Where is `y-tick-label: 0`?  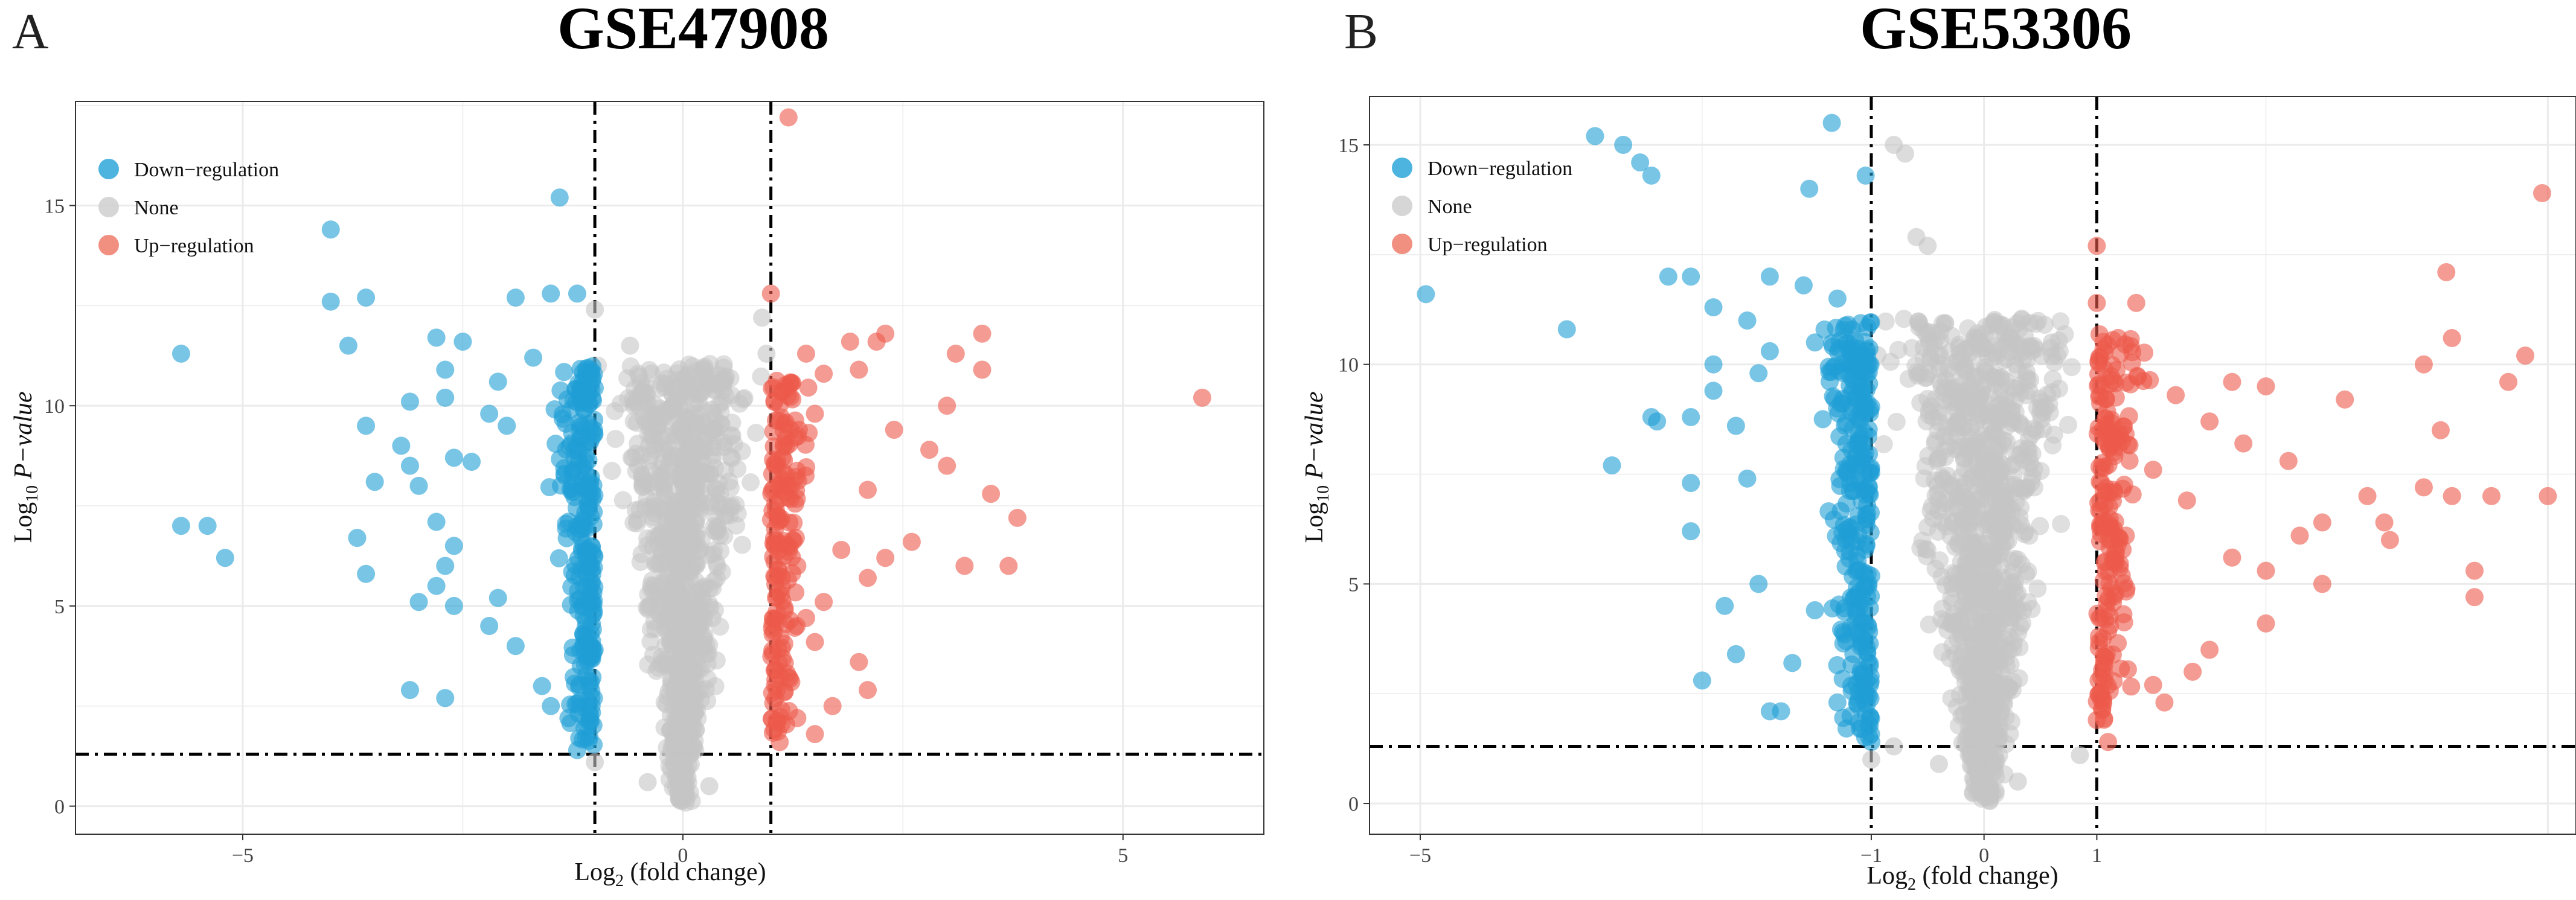
y-tick-label: 0 is located at coordinates (1353, 804).